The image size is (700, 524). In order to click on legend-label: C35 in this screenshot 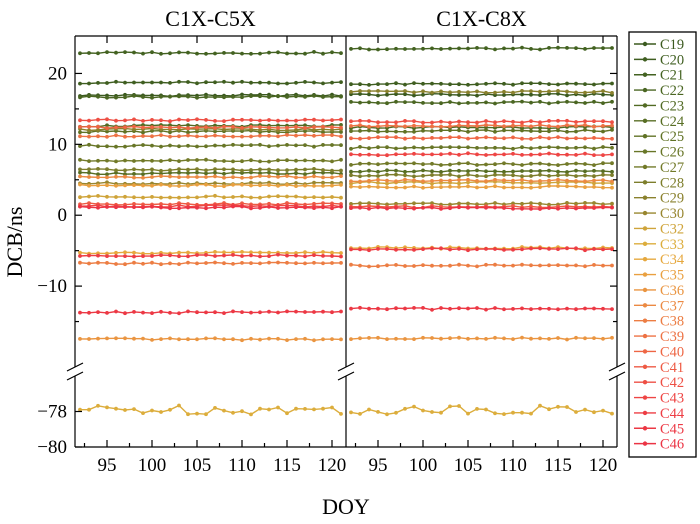, I will do `click(672, 276)`.